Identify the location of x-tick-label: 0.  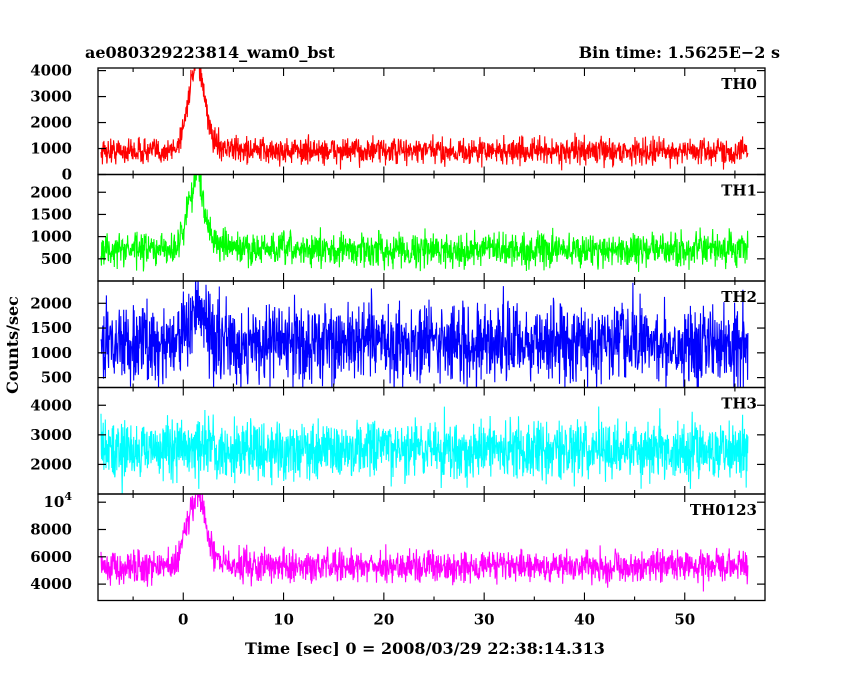
(183, 620).